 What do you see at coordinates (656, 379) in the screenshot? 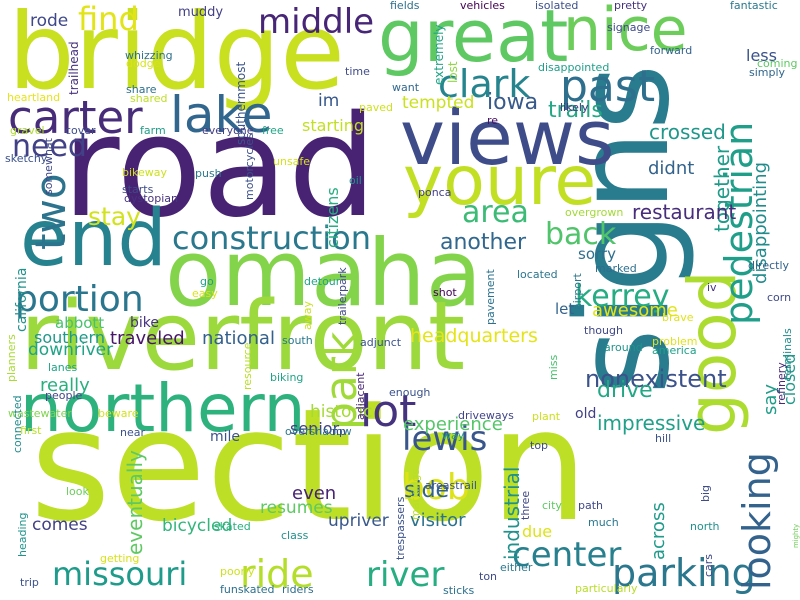
I see `word-nonexistent: nonexistent` at bounding box center [656, 379].